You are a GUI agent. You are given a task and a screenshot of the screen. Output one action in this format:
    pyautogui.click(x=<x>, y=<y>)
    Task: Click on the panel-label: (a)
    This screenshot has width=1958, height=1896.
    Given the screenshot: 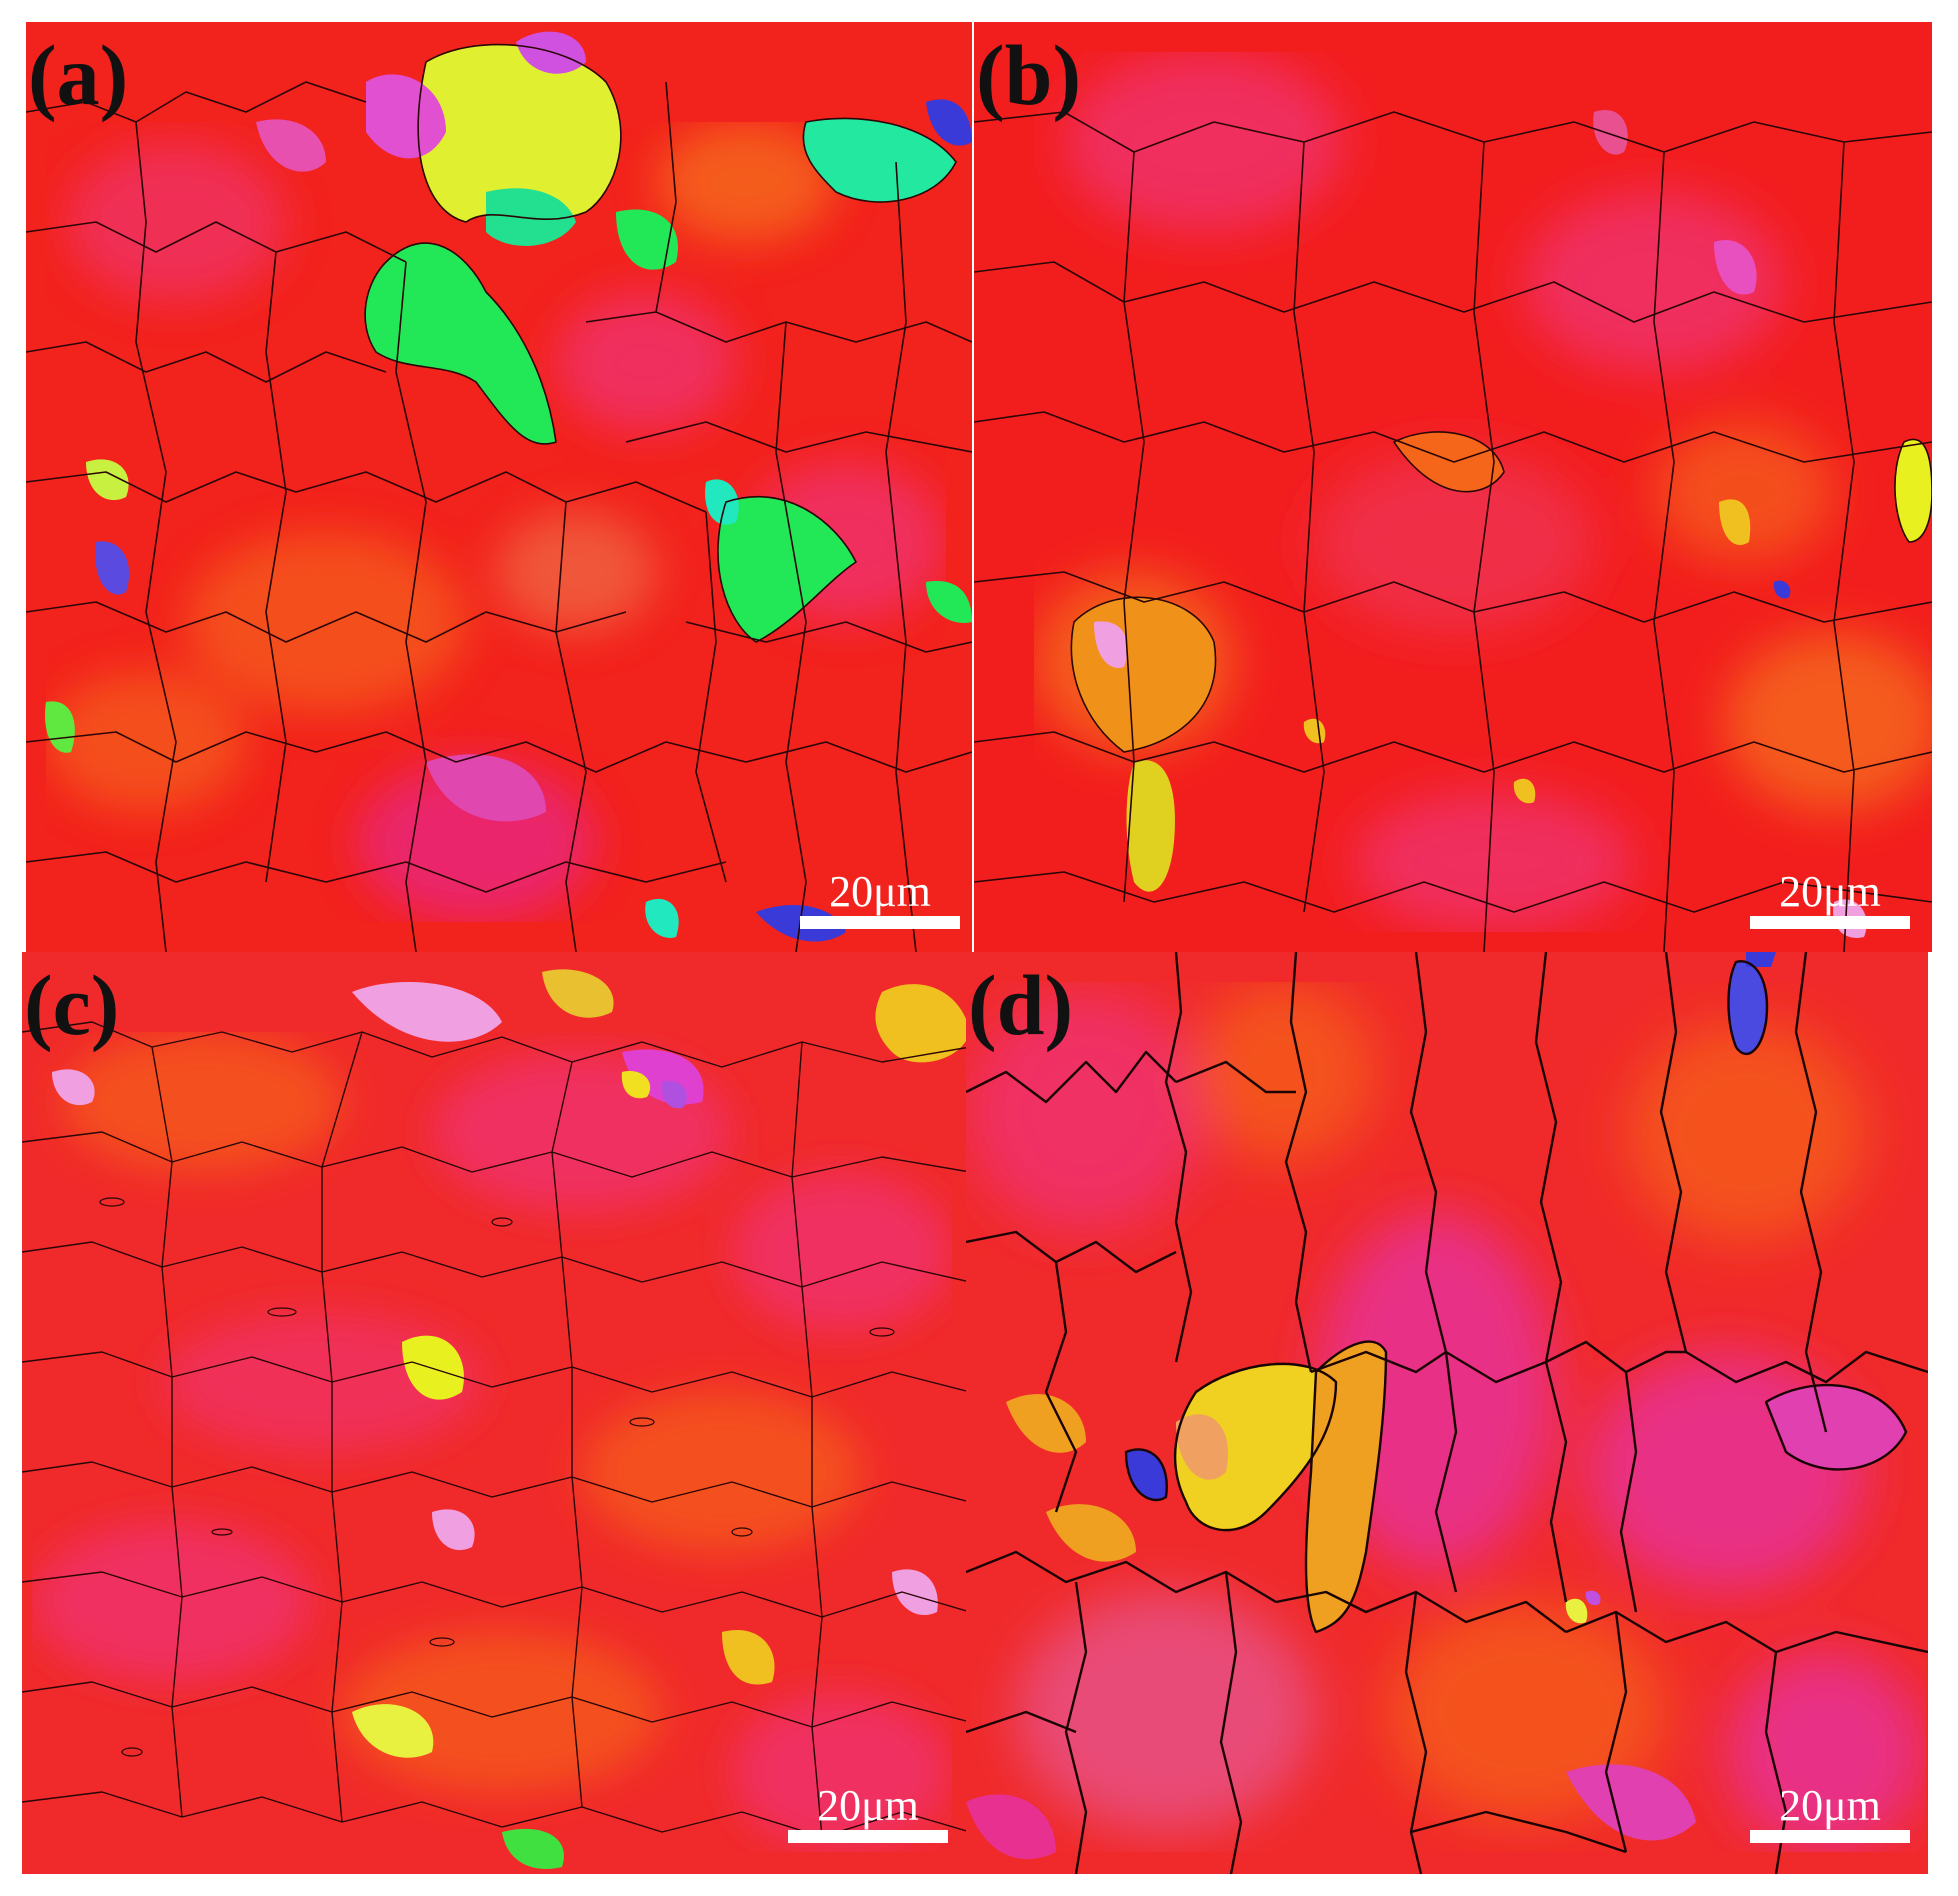 What is the action you would take?
    pyautogui.click(x=78, y=75)
    